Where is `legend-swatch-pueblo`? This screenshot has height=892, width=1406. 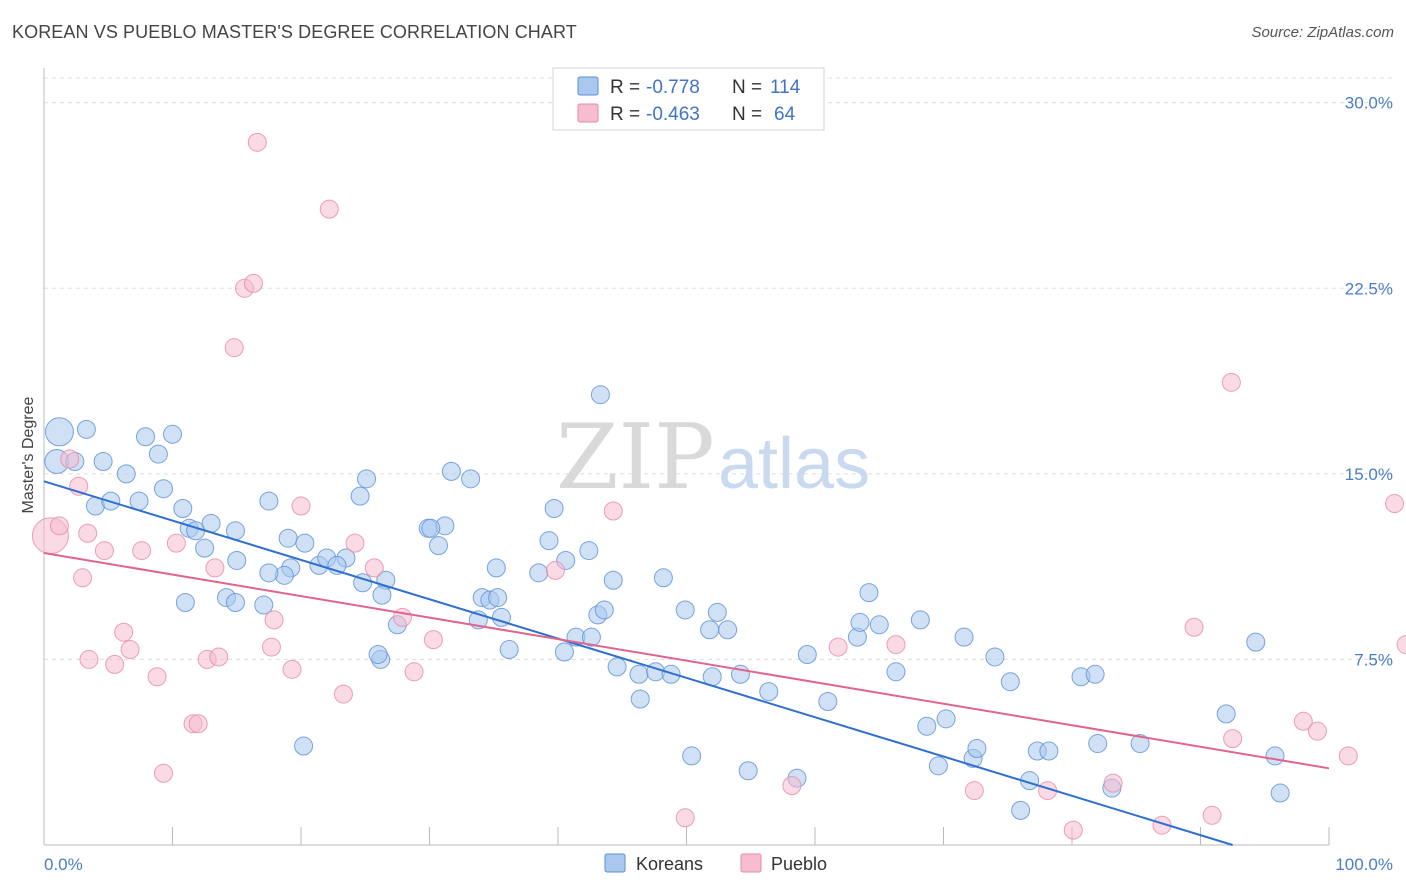
legend-swatch-pueblo is located at coordinates (588, 113).